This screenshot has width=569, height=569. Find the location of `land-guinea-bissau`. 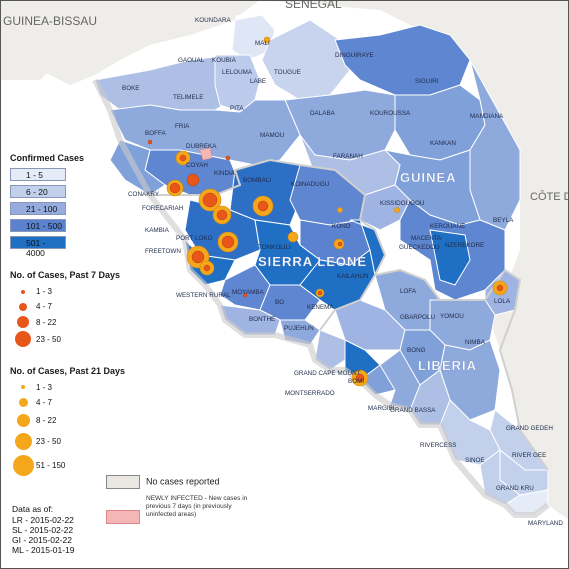

land-guinea-bissau is located at coordinates (120, 42).